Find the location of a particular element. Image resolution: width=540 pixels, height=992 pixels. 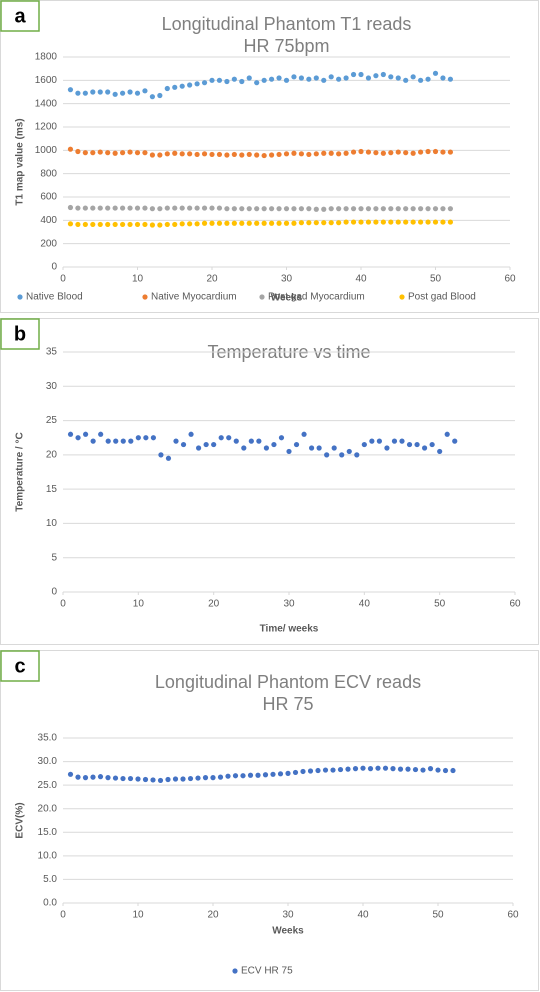

y-tick-label: 800 is located at coordinates (48, 173).